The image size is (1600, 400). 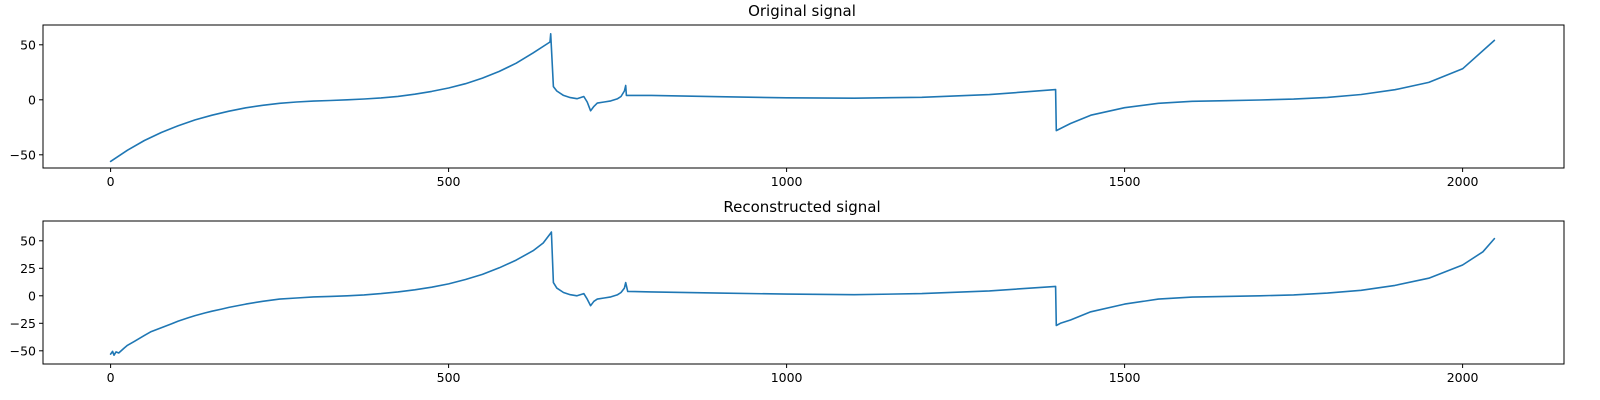 What do you see at coordinates (1463, 377) in the screenshot?
I see `reconstructed-signal-x-tick-label: 2000` at bounding box center [1463, 377].